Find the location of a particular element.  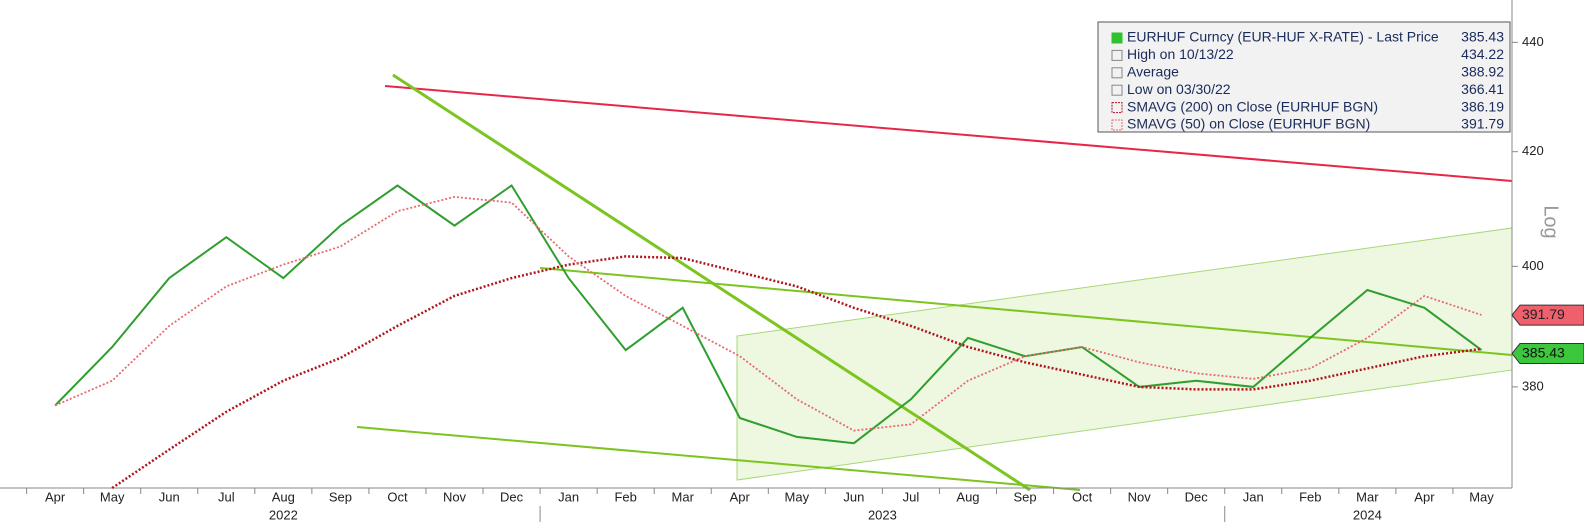

support-line is located at coordinates (718, 458).